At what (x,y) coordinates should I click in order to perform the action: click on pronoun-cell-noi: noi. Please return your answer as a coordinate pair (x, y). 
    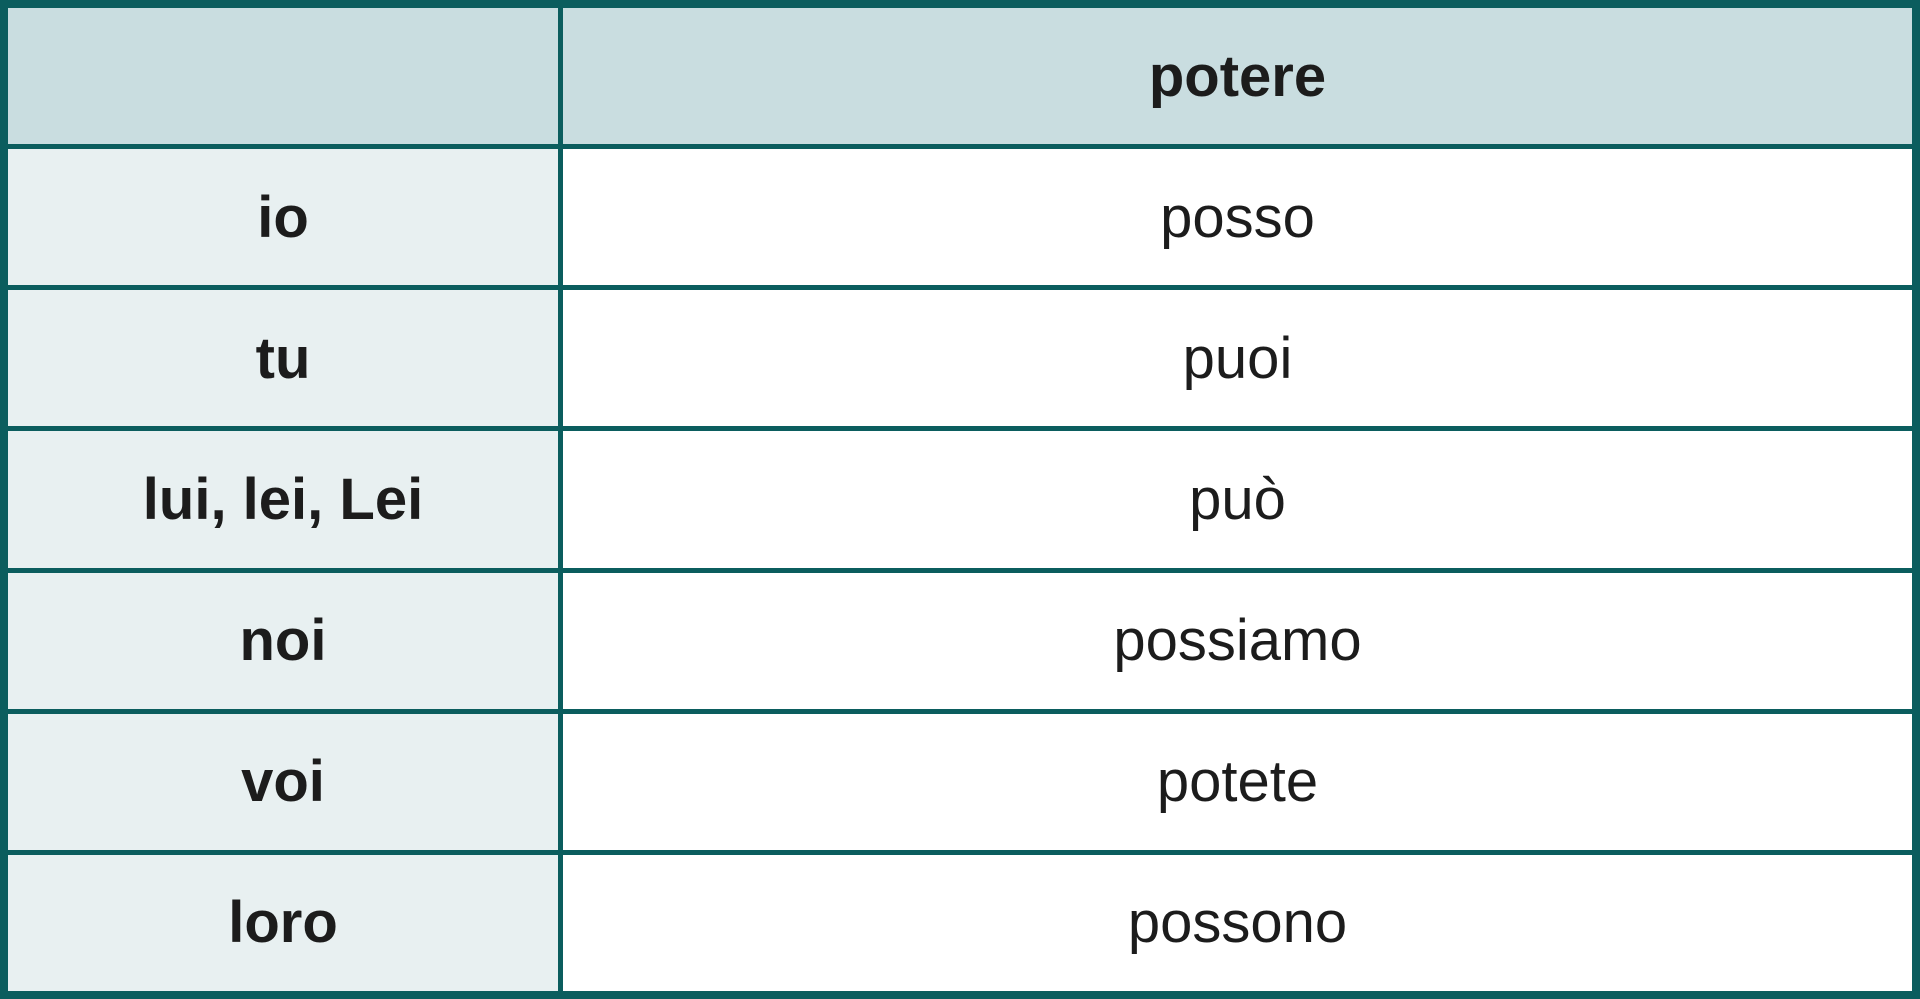
    Looking at the image, I should click on (283, 640).